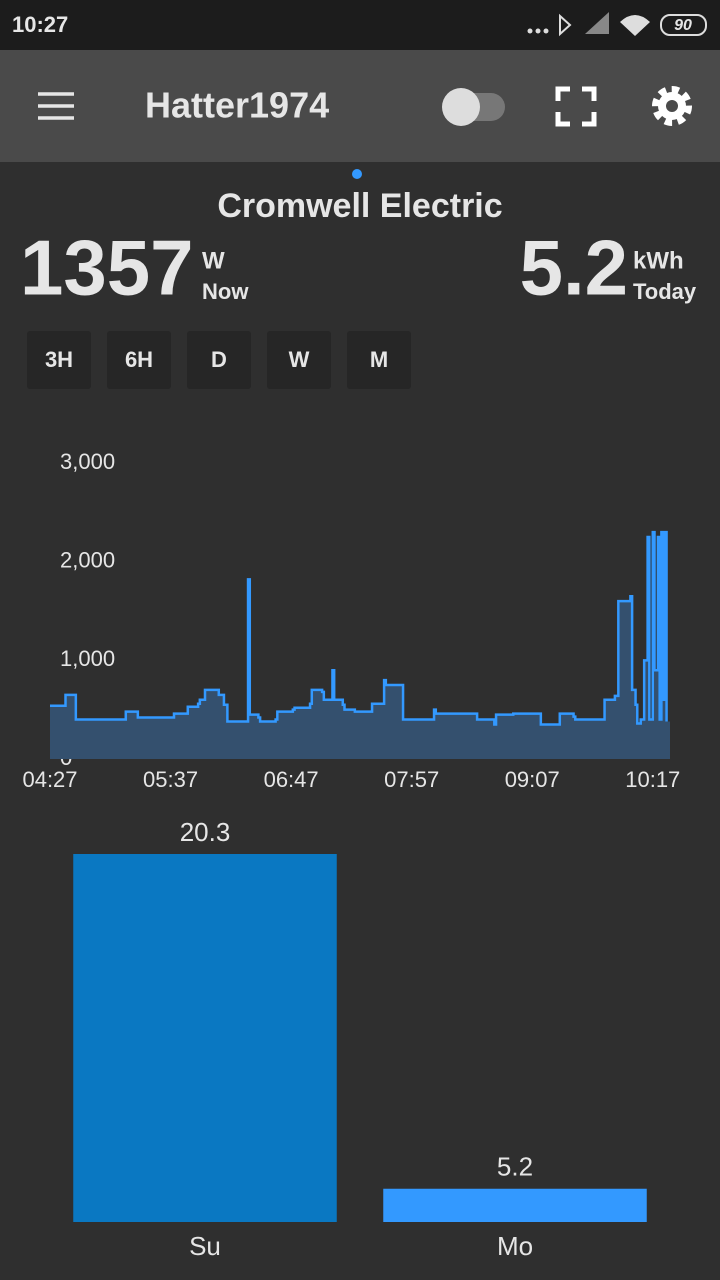 The height and width of the screenshot is (1280, 720). Describe the element at coordinates (107, 268) in the screenshot. I see `now-value: 1357` at that location.